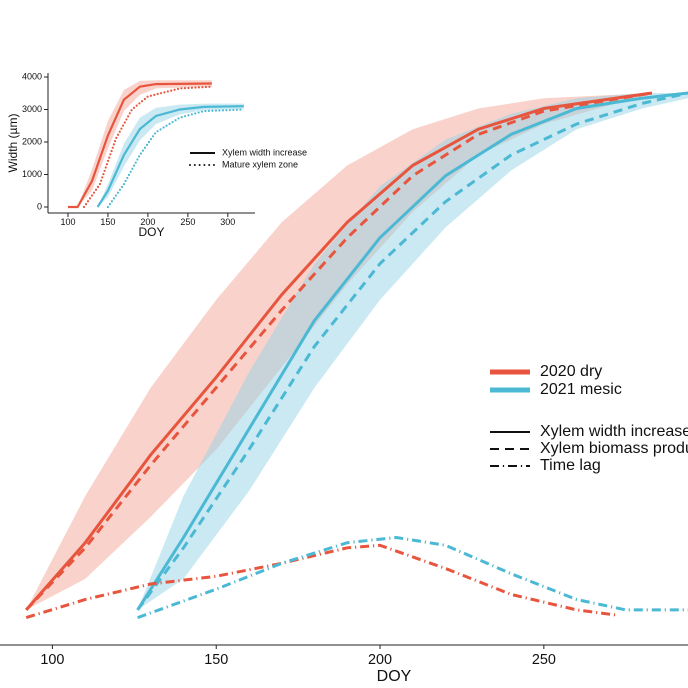 The width and height of the screenshot is (688, 688). What do you see at coordinates (260, 164) in the screenshot?
I see `legend-label: Mature xylem zone` at bounding box center [260, 164].